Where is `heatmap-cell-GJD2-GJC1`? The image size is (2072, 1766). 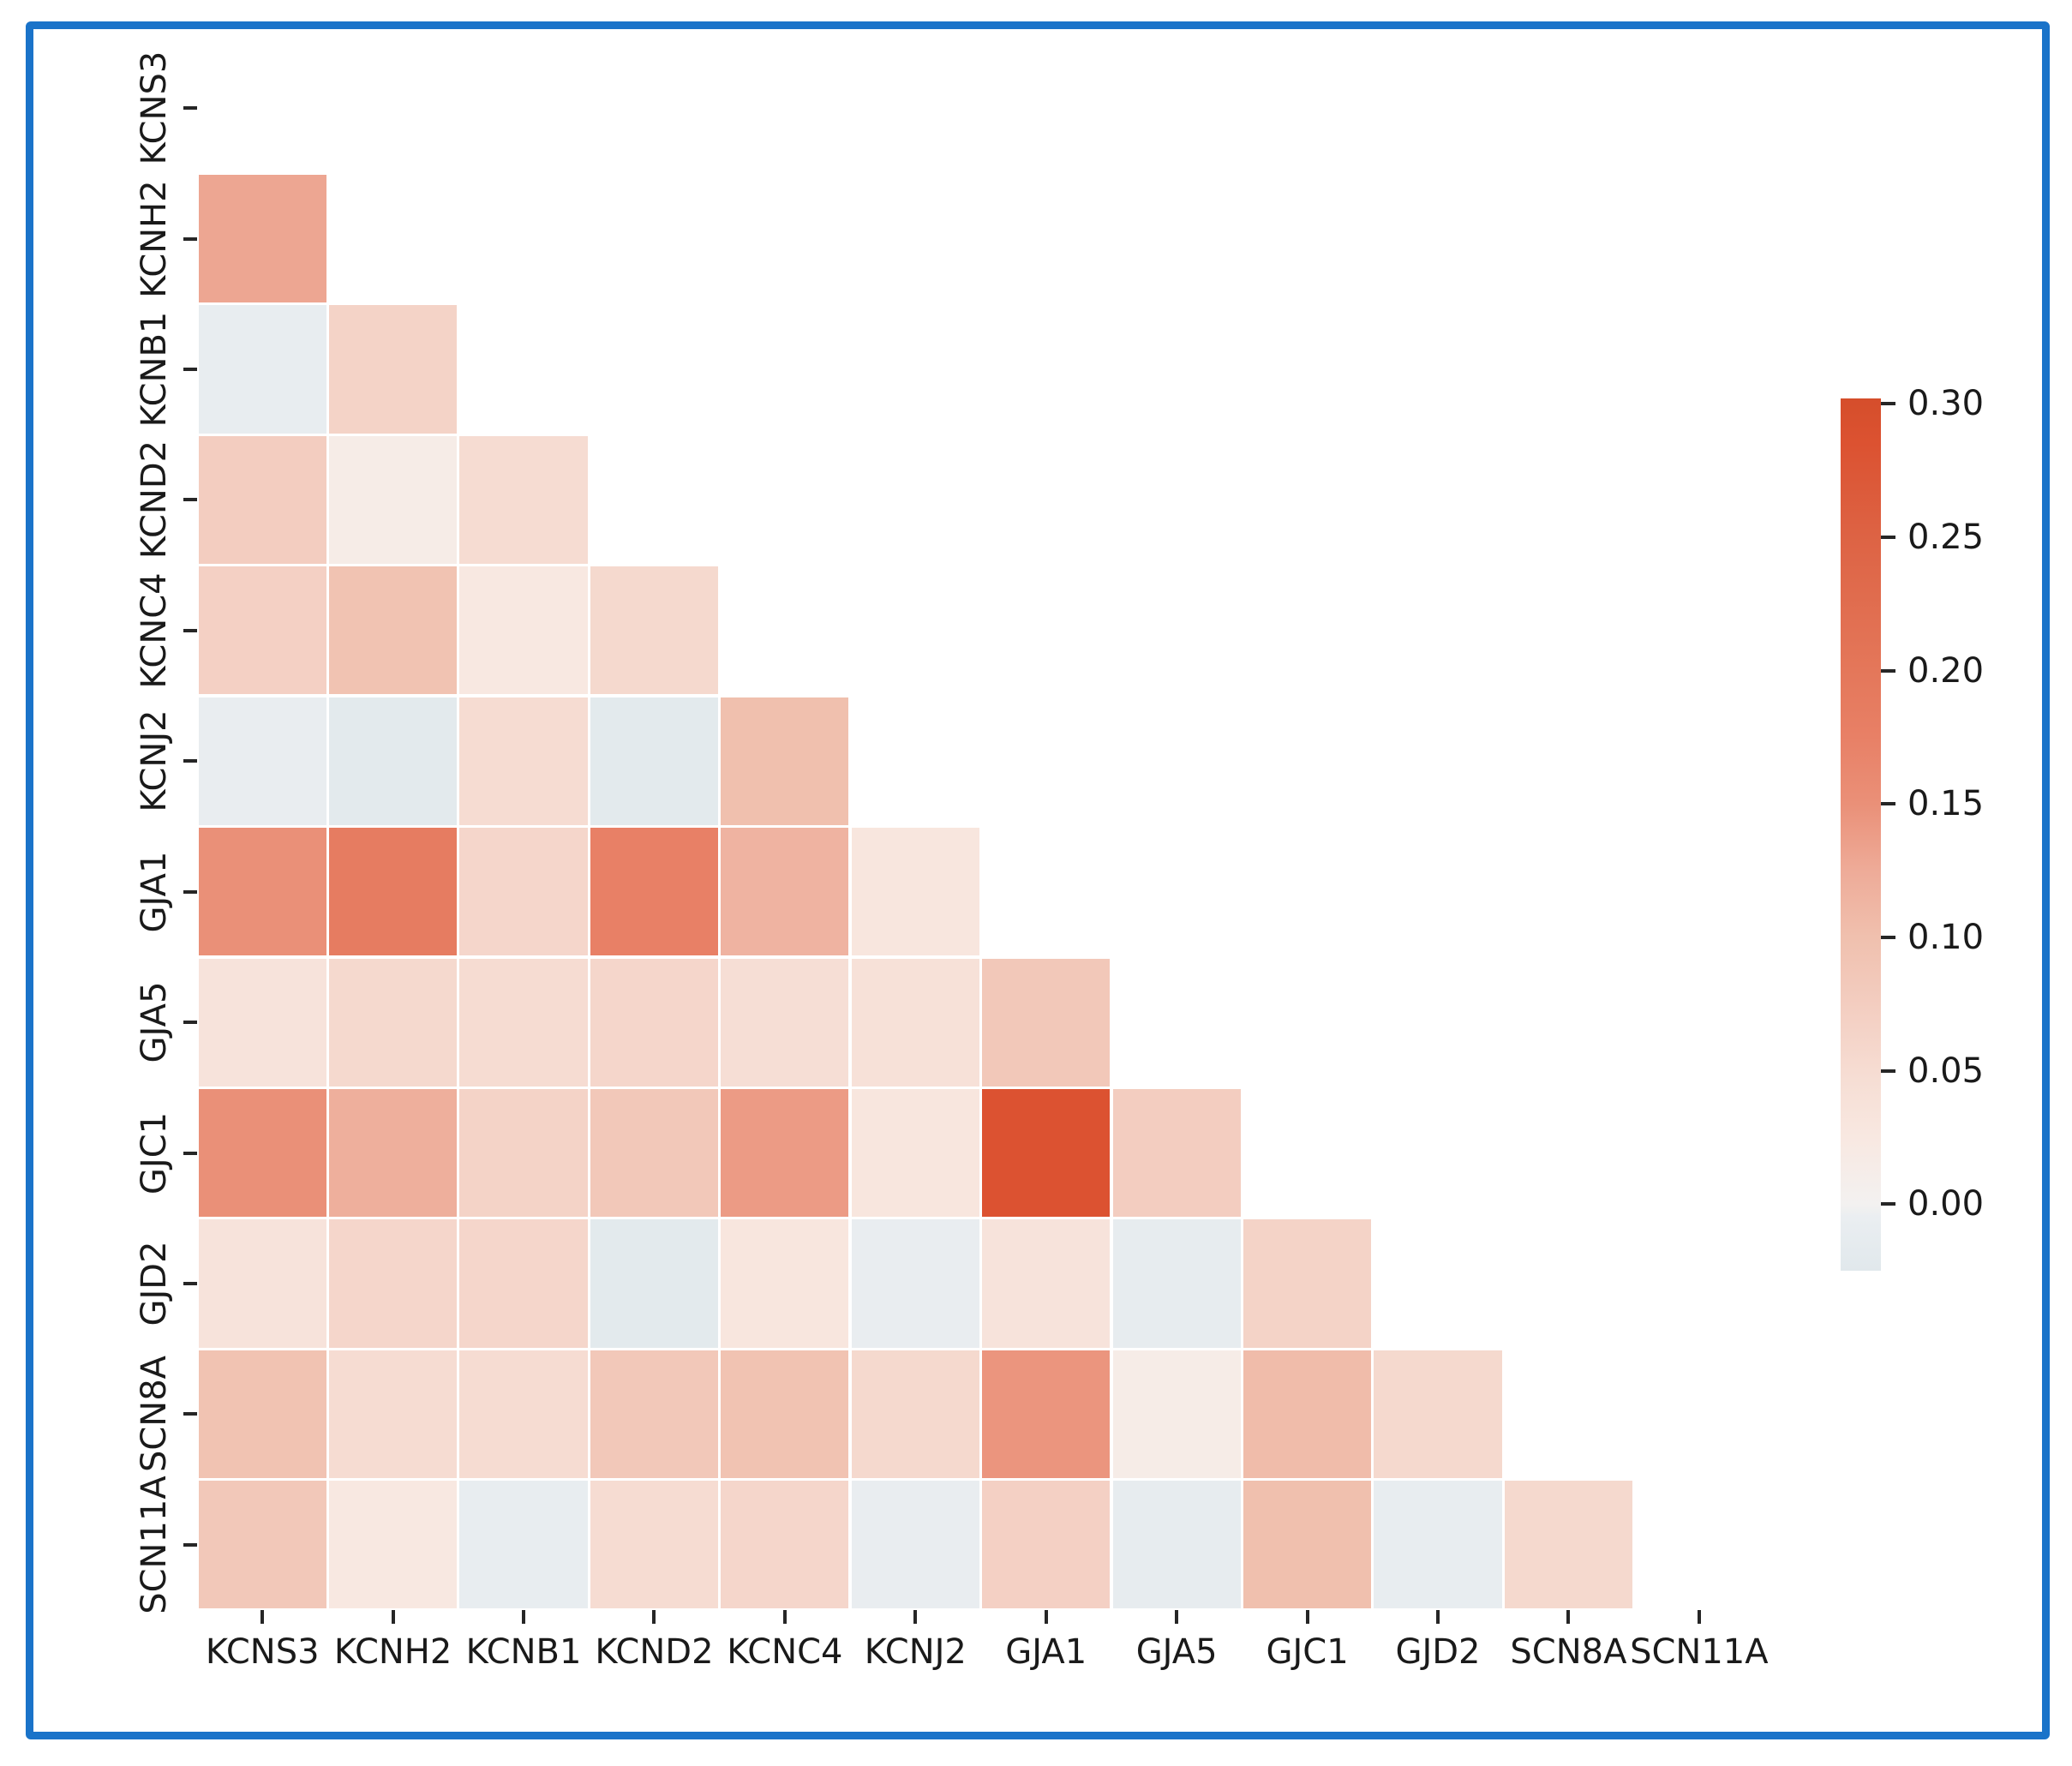 heatmap-cell-GJD2-GJC1 is located at coordinates (1307, 1283).